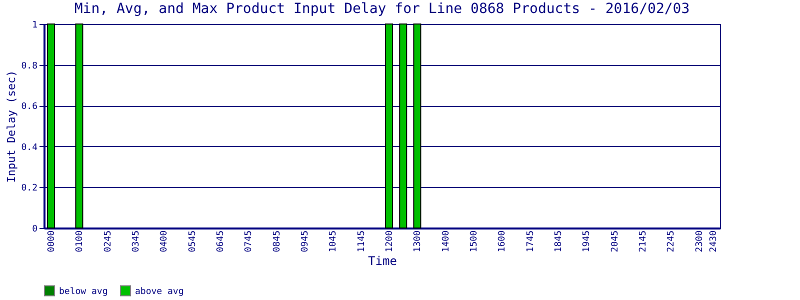 The height and width of the screenshot is (300, 800). What do you see at coordinates (159, 291) in the screenshot?
I see `legend-label: above avg` at bounding box center [159, 291].